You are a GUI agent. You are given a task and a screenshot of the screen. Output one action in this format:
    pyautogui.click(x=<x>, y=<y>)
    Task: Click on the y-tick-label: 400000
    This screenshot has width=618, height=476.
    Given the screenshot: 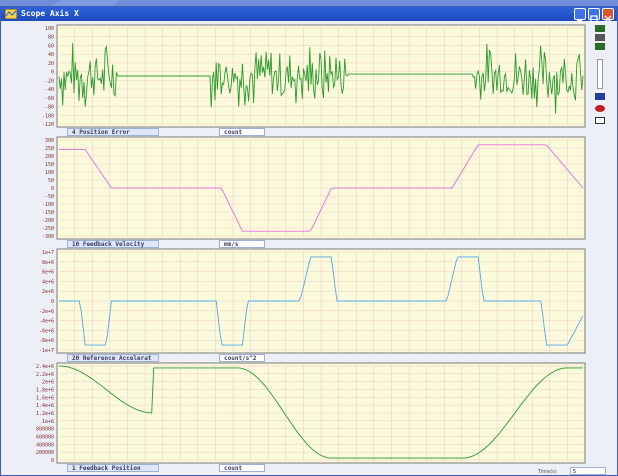 What is the action you would take?
    pyautogui.click(x=45, y=445)
    